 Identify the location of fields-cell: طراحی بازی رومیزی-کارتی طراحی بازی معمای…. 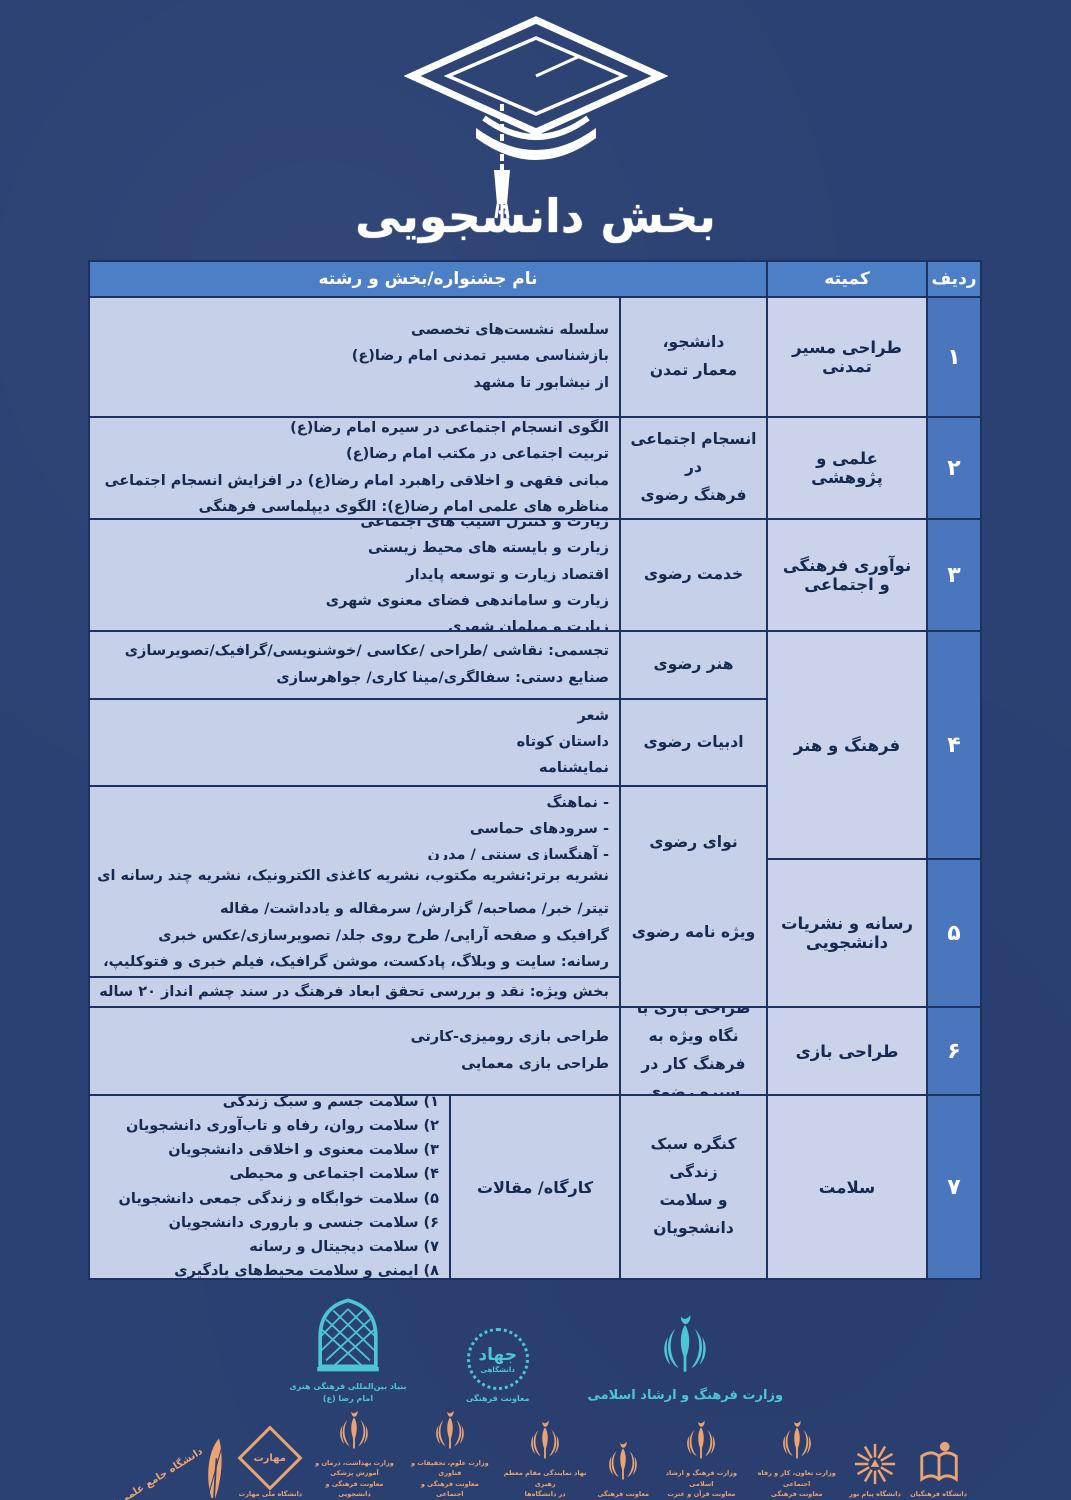
(354, 1051).